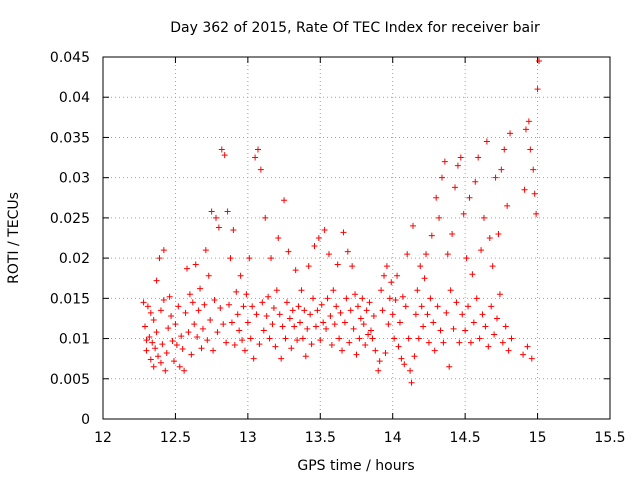 The image size is (640, 480). Describe the element at coordinates (85, 420) in the screenshot. I see `y-tick-label: 0` at that location.